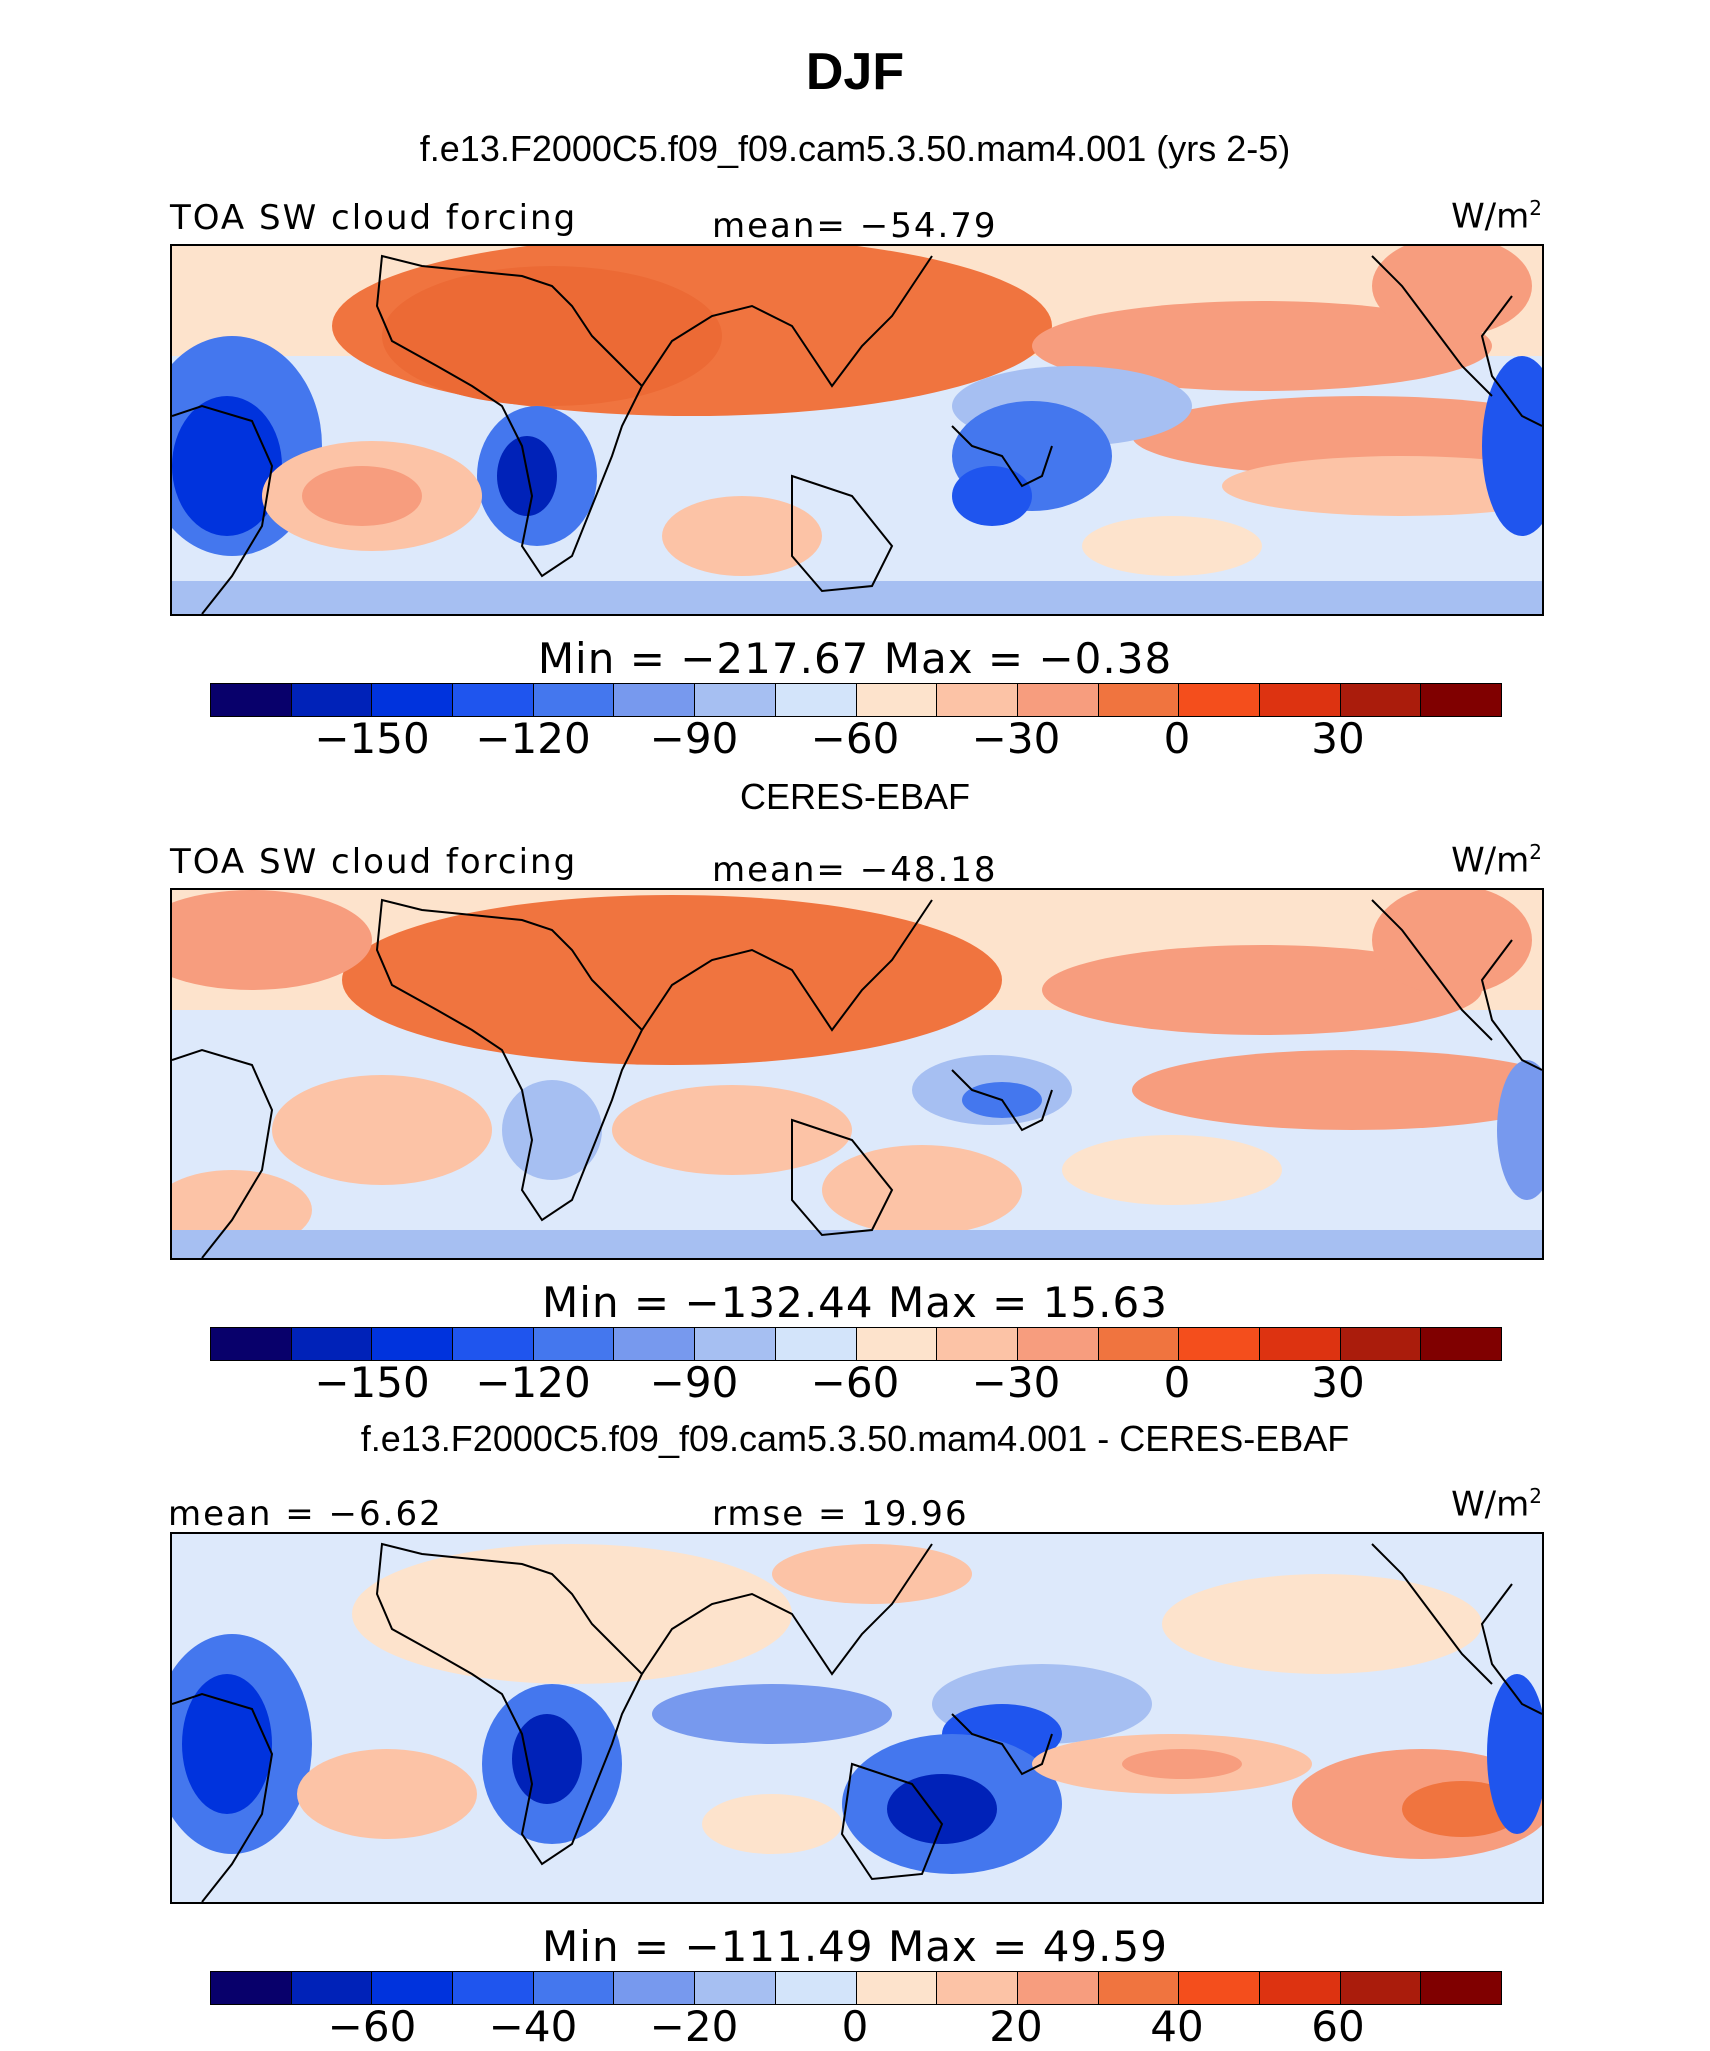  I want to click on panel-3-rmse-label: rmse = 19.96, so click(840, 1514).